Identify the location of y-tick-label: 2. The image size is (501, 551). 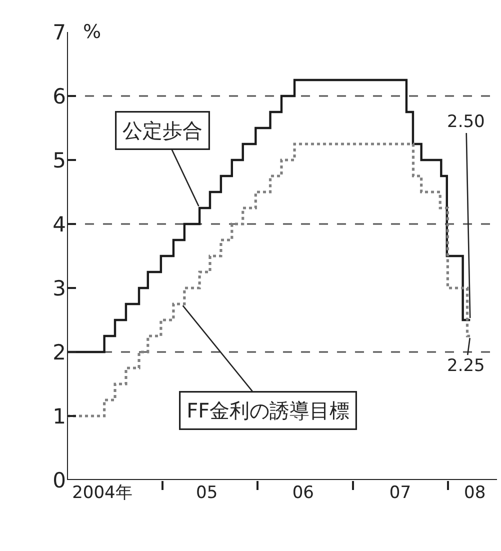
(59, 352).